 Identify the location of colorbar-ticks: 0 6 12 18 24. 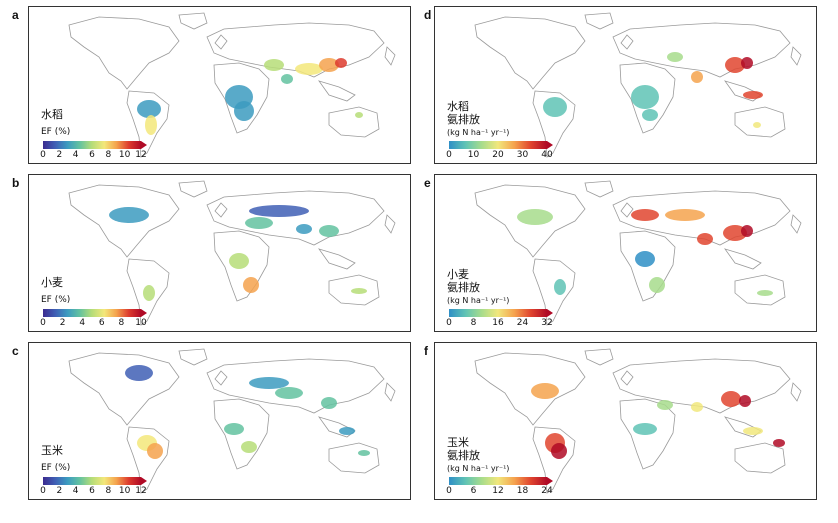
(499, 492).